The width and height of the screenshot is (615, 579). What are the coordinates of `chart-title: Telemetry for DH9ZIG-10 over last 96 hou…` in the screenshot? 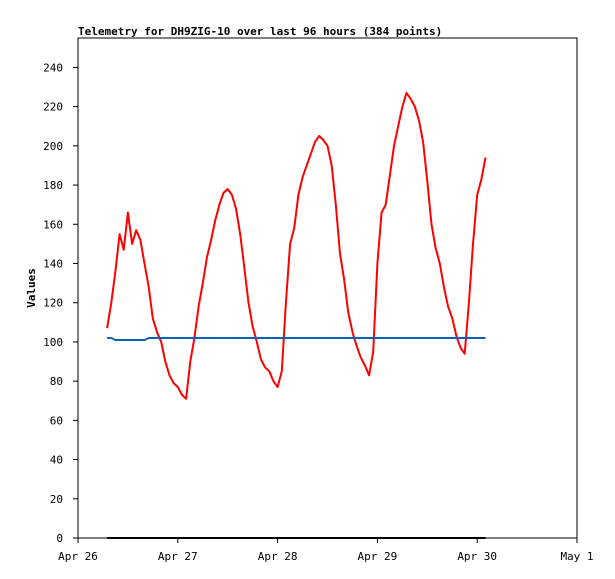 It's located at (260, 31).